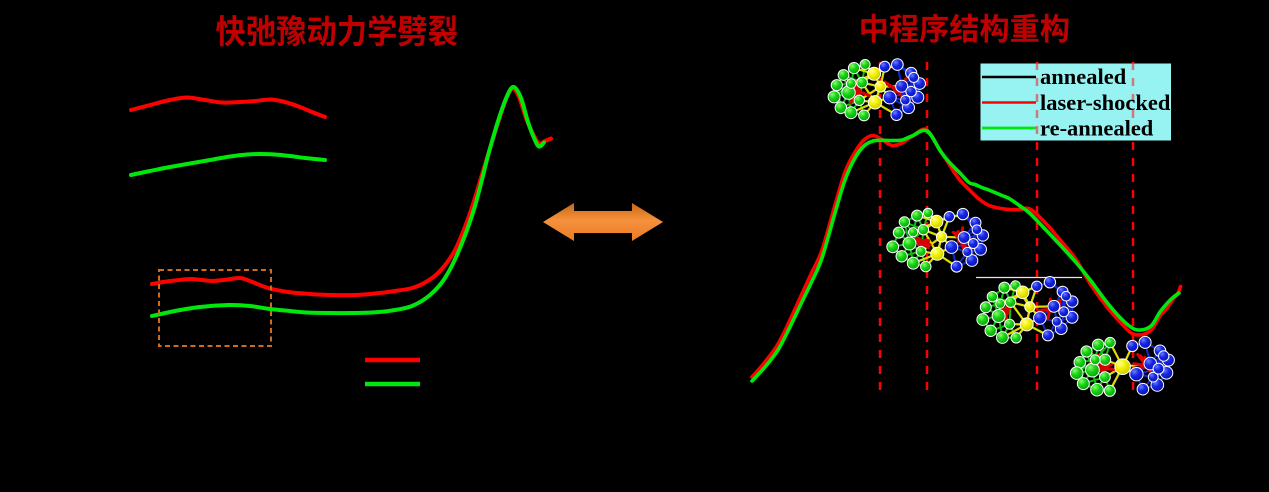 The image size is (1269, 492). I want to click on svg-text: laser-shocked, so click(1105, 102).